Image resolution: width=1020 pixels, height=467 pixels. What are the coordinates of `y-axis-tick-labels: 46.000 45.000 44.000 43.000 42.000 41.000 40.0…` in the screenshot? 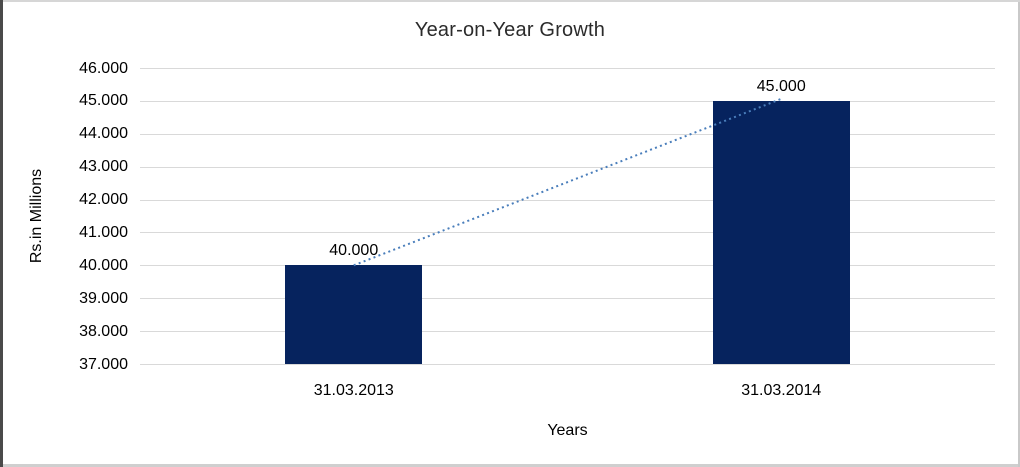 It's located at (64, 216).